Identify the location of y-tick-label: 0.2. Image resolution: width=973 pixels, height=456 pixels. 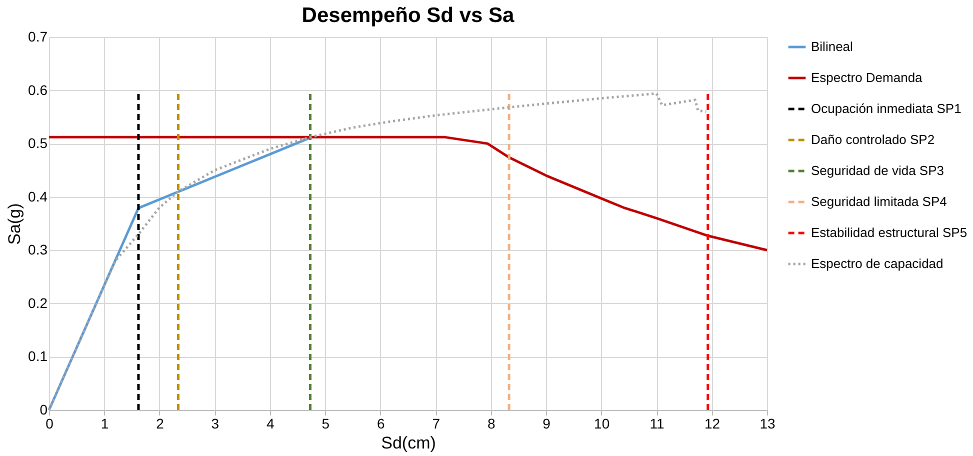
(38, 302).